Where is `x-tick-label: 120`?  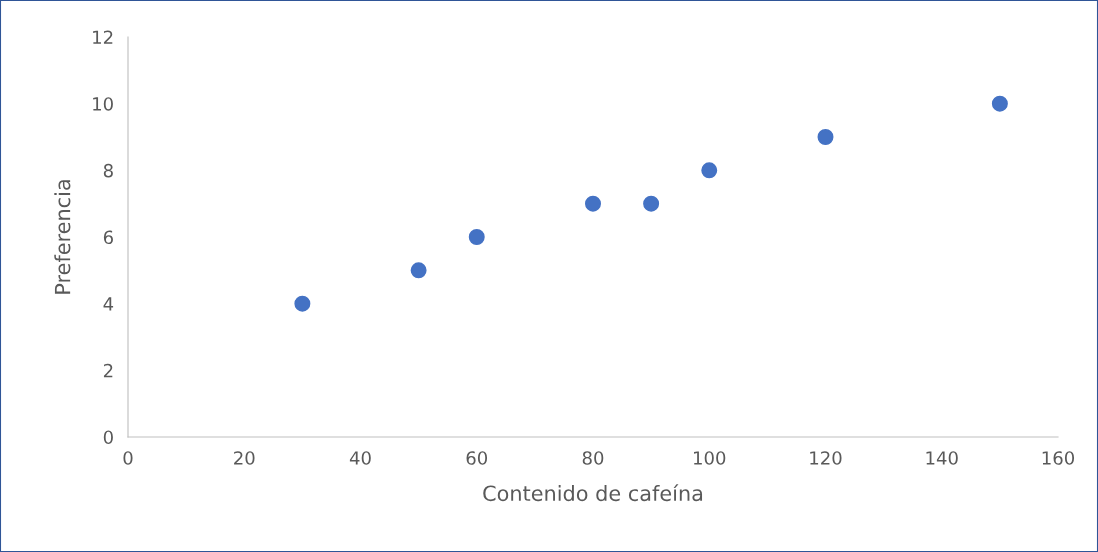 x-tick-label: 120 is located at coordinates (826, 458).